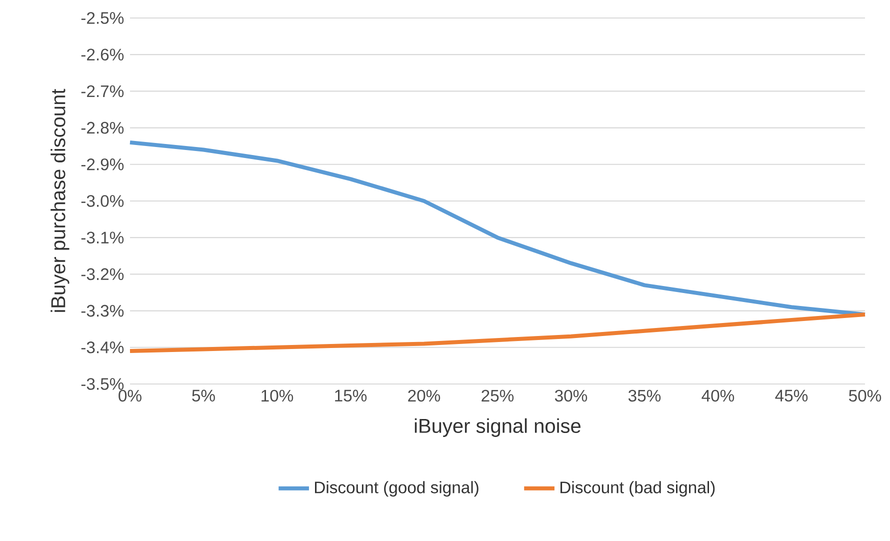 This screenshot has width=890, height=541. What do you see at coordinates (102, 274) in the screenshot?
I see `y-tick-label: -3.2%` at bounding box center [102, 274].